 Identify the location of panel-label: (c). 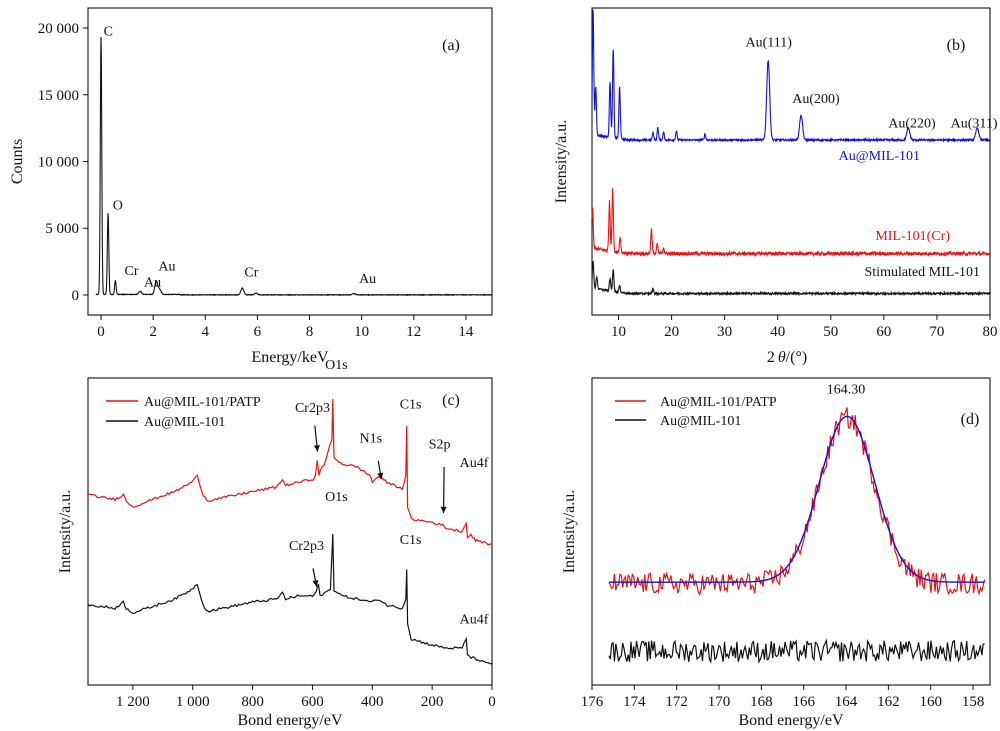
(451, 400).